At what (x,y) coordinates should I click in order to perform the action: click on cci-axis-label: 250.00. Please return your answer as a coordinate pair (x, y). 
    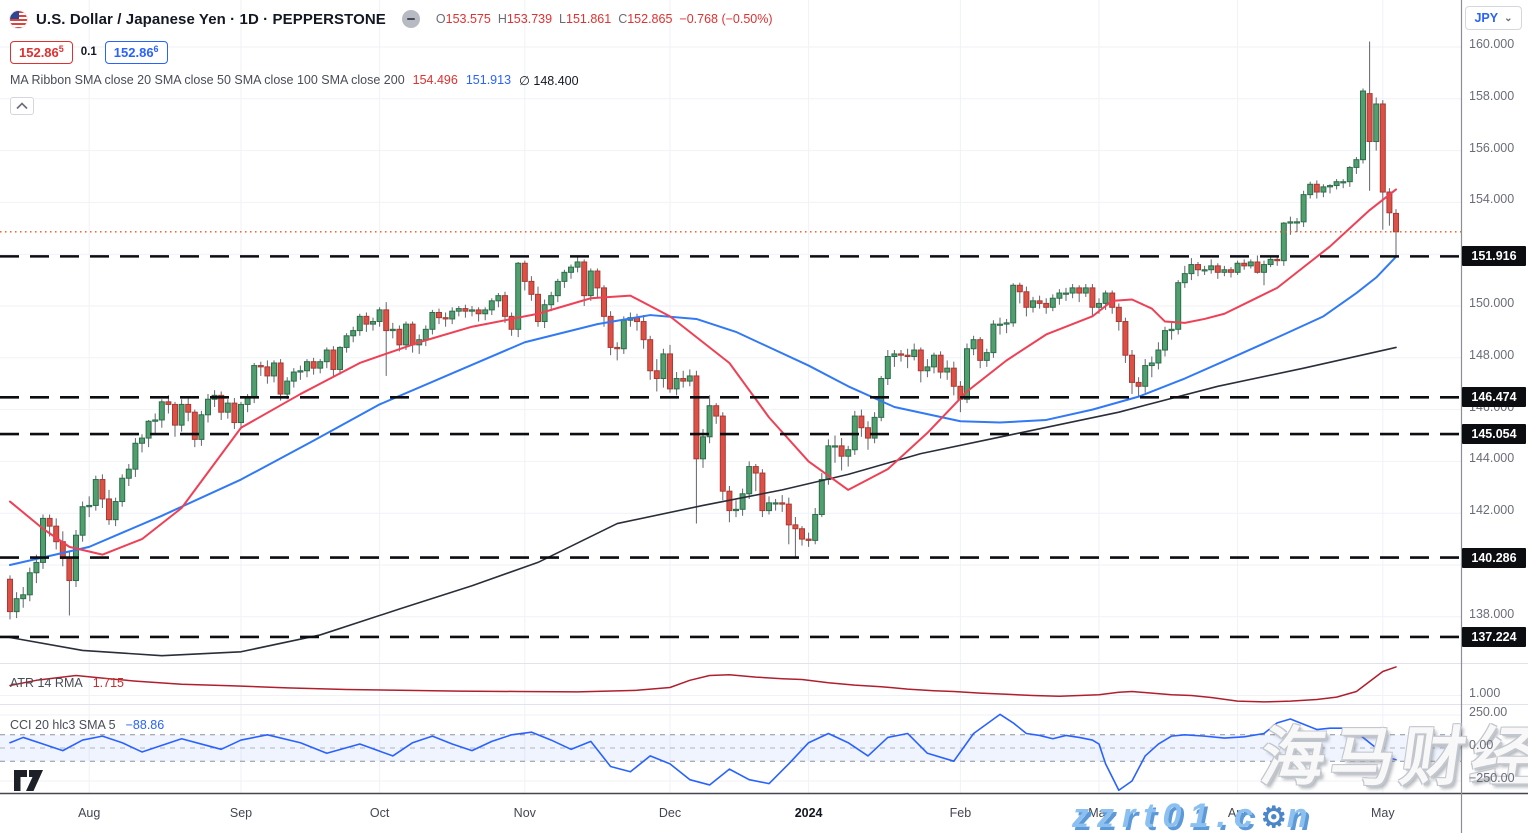
    Looking at the image, I should click on (1488, 712).